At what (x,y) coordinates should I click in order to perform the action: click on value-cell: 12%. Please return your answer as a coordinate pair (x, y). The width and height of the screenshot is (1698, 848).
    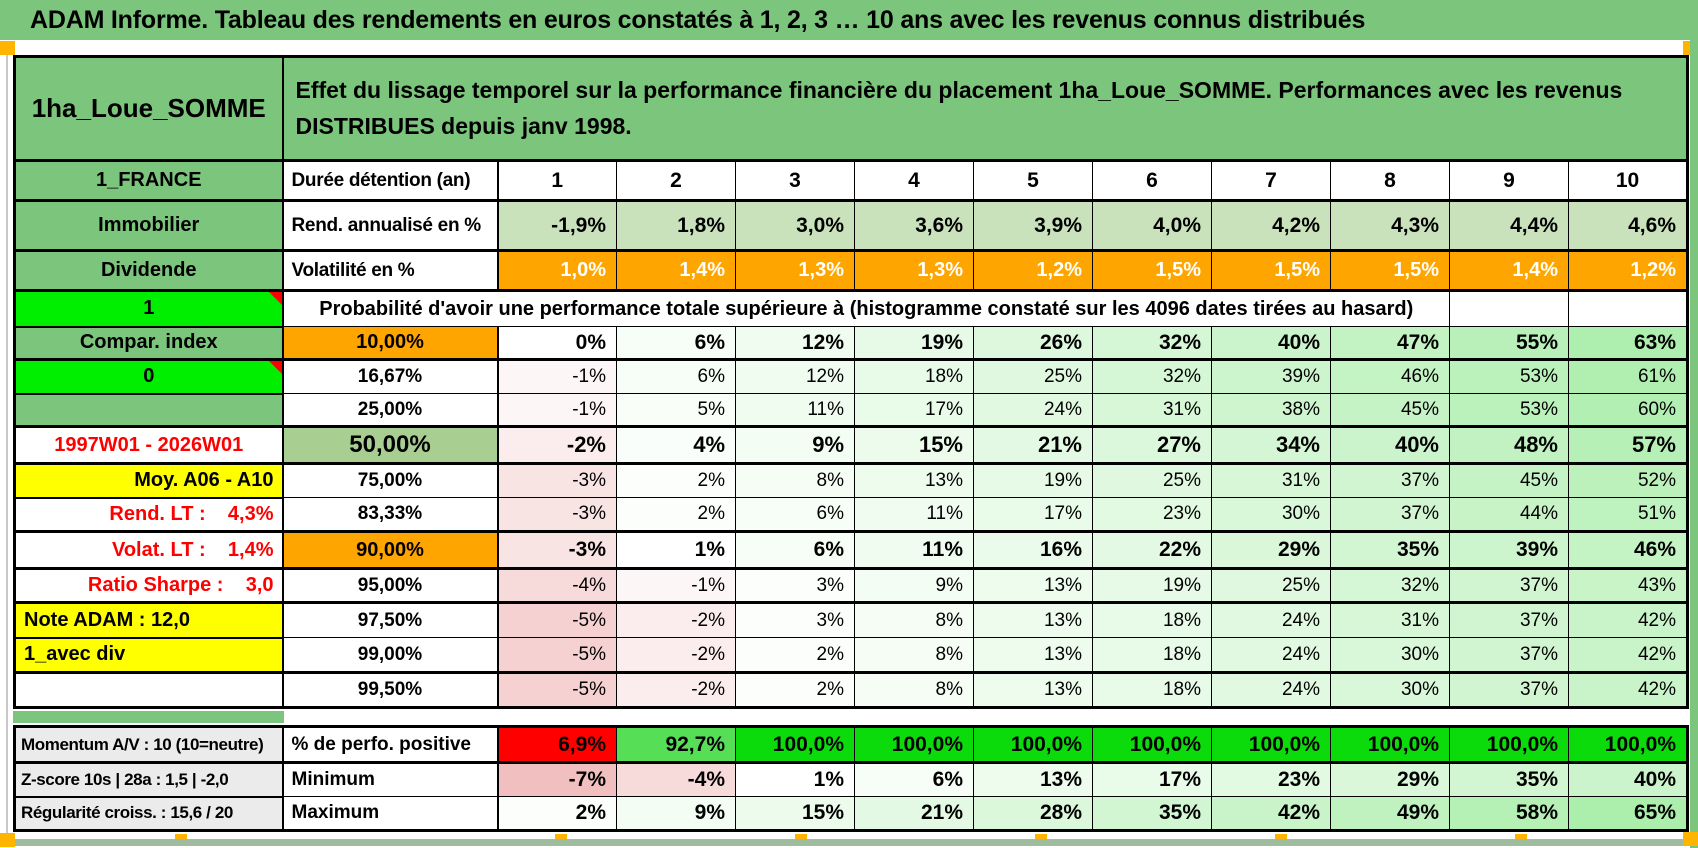
    Looking at the image, I should click on (795, 343).